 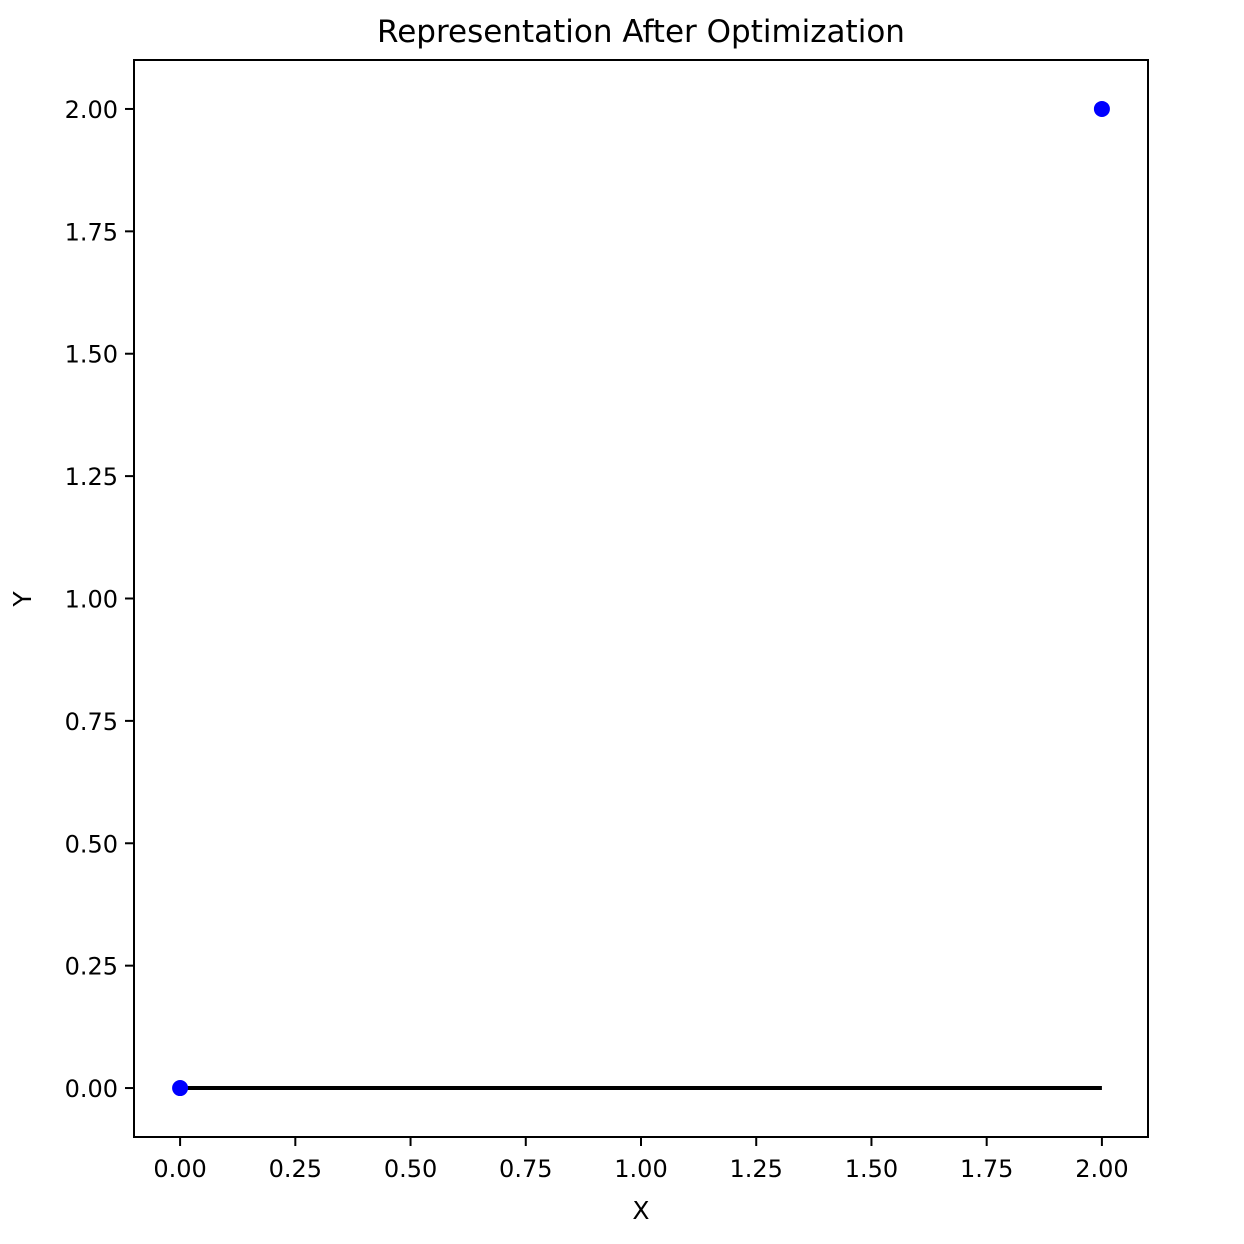 I want to click on x-tick-label: 1.00, so click(x=640, y=1169).